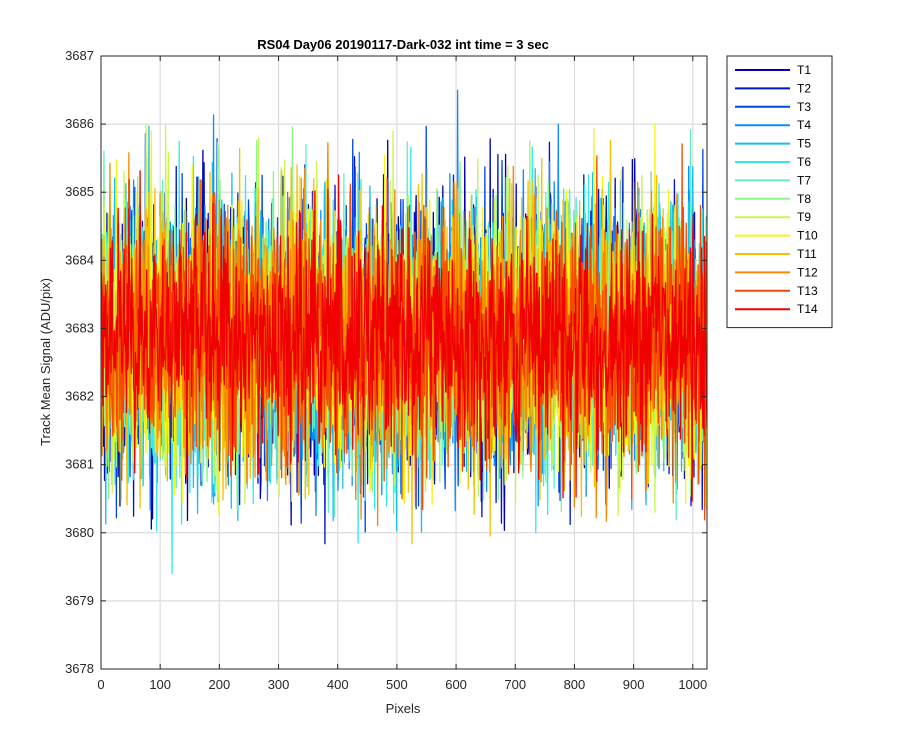 The width and height of the screenshot is (900, 750). I want to click on x-tick-label: 100, so click(160, 684).